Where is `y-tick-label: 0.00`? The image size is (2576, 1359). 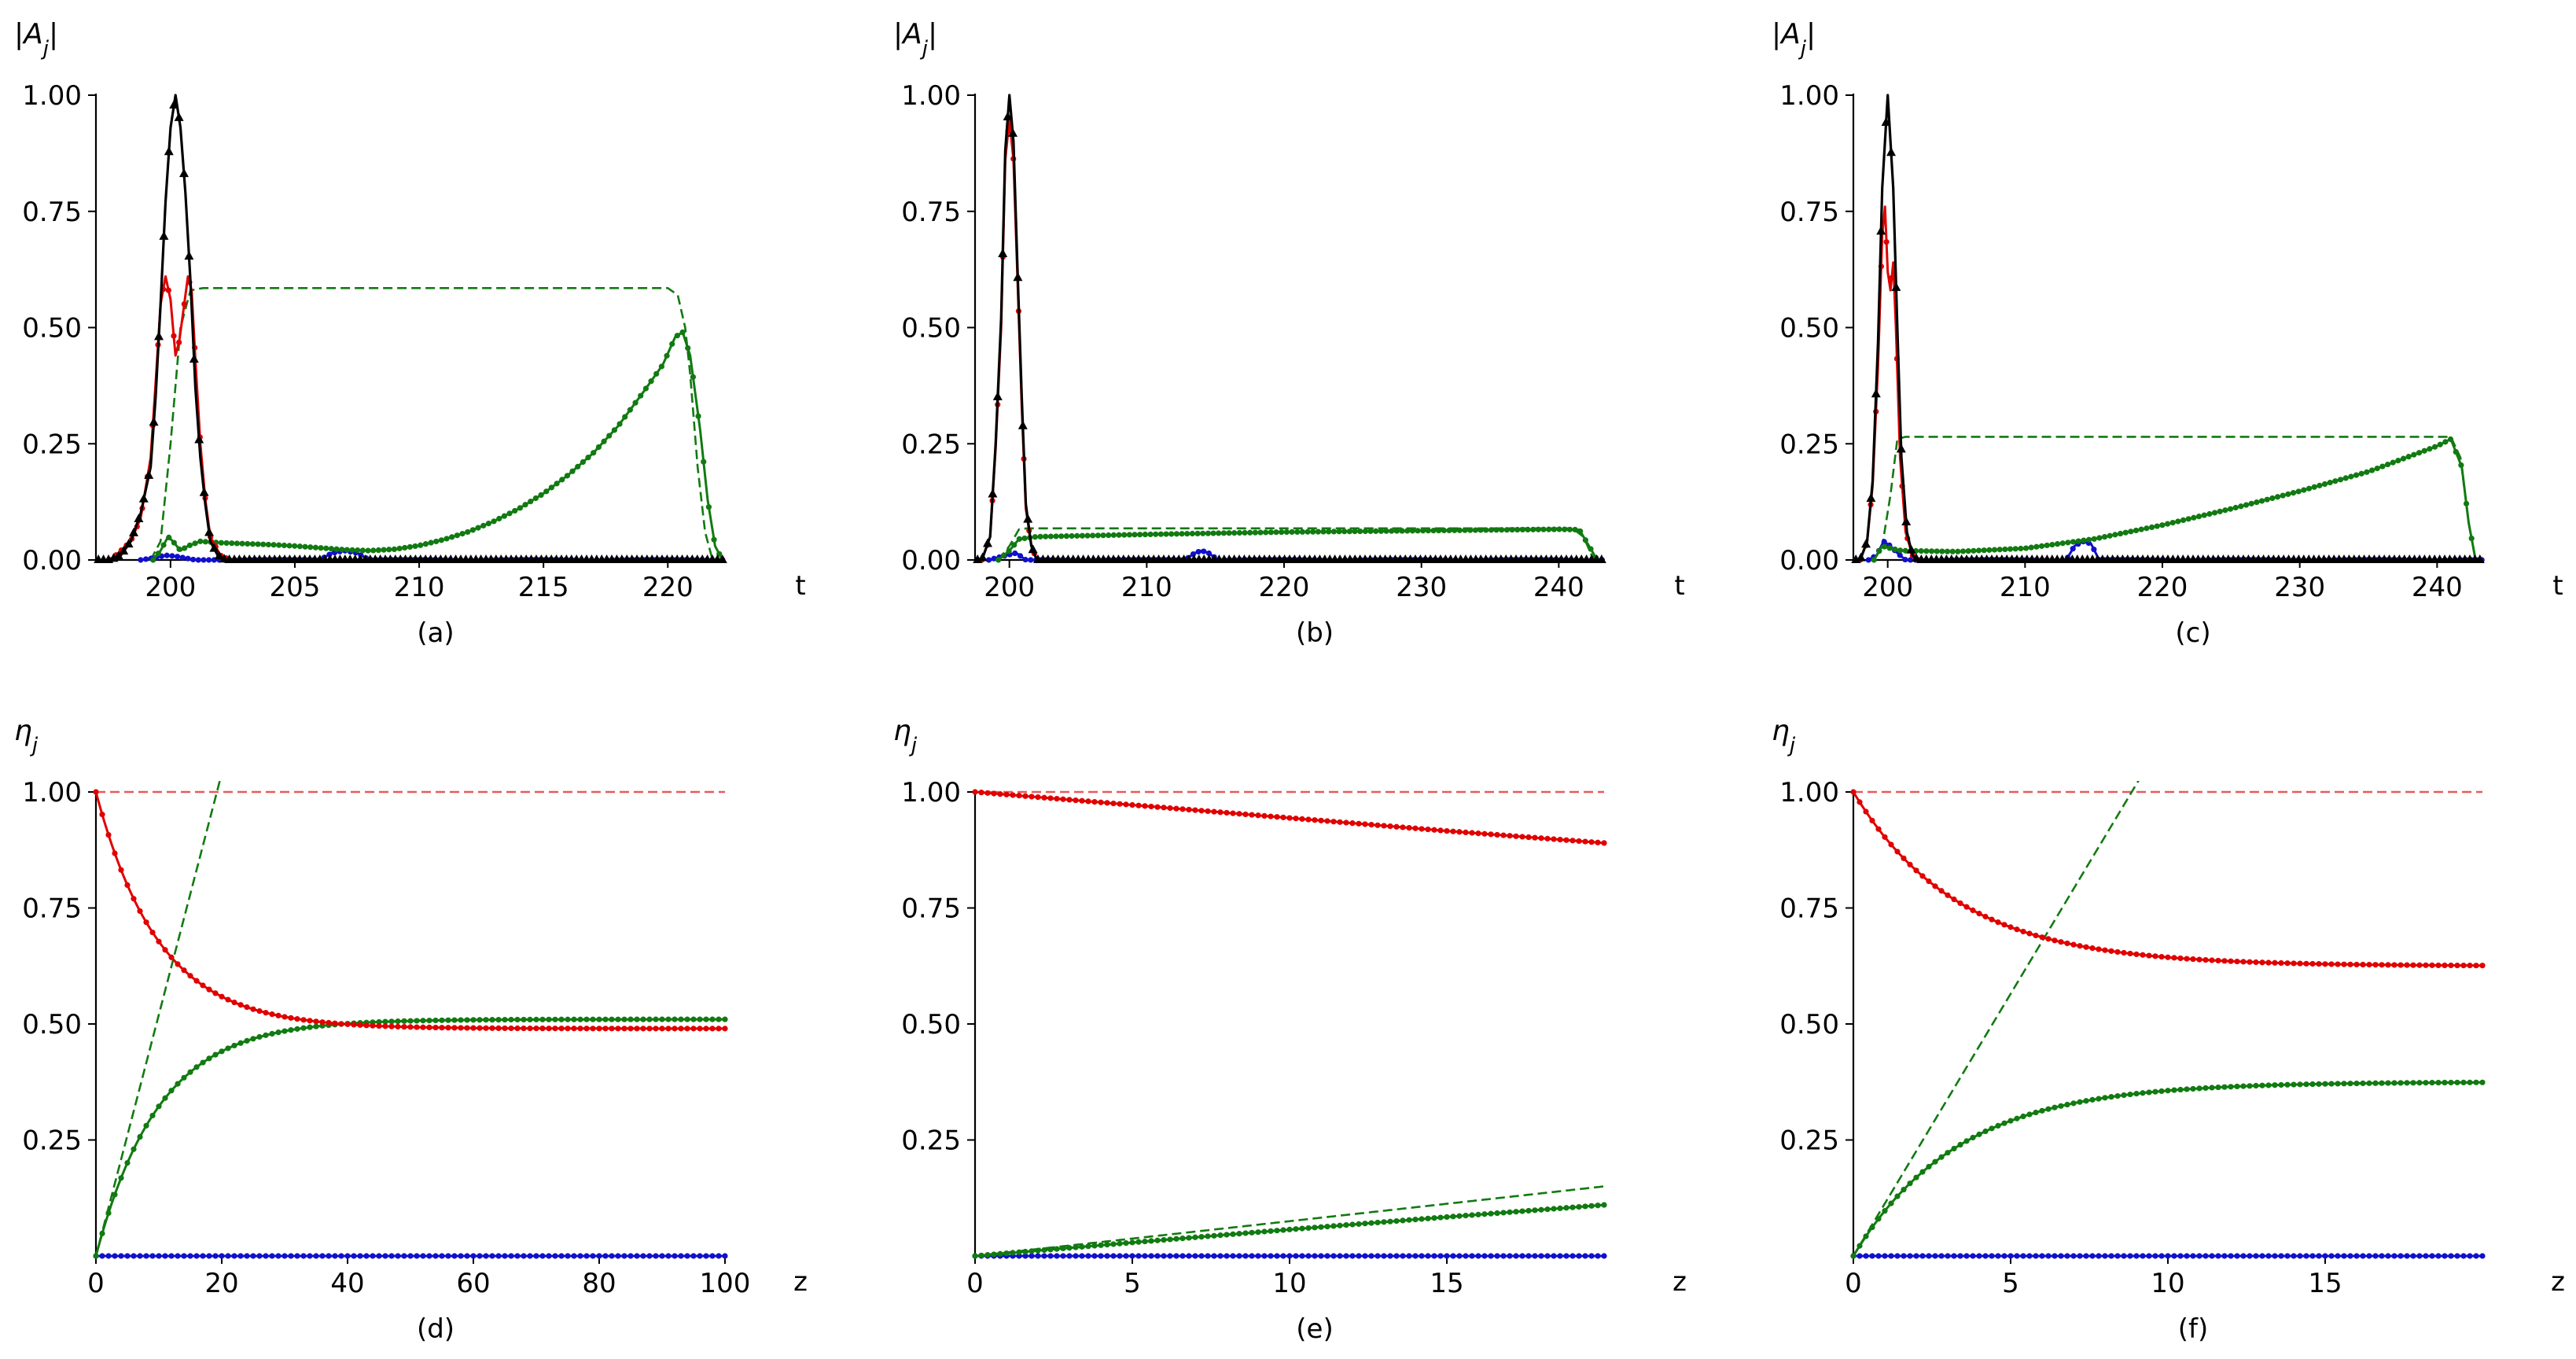
y-tick-label: 0.00 is located at coordinates (52, 560).